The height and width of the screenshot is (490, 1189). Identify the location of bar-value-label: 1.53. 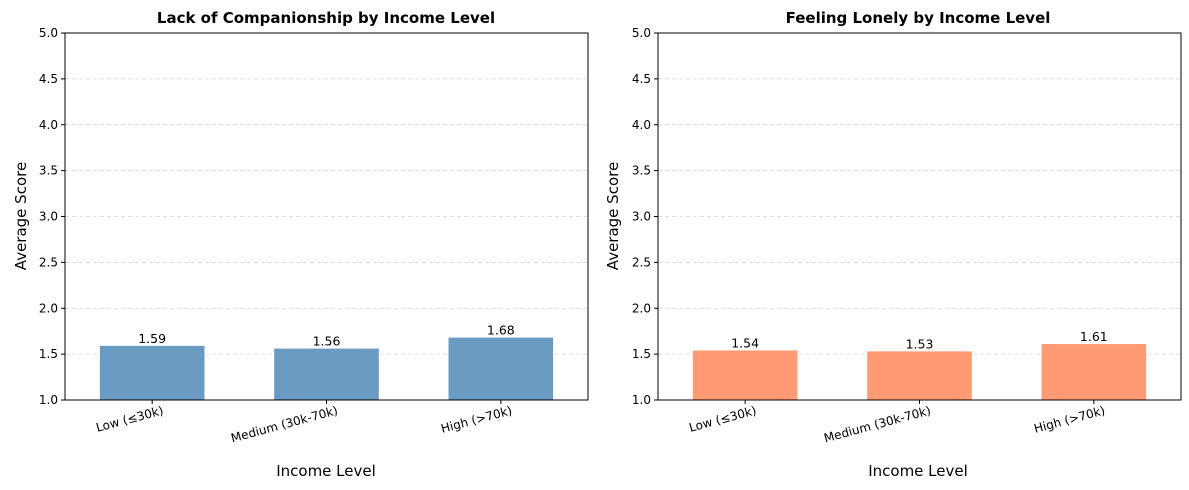
(920, 343).